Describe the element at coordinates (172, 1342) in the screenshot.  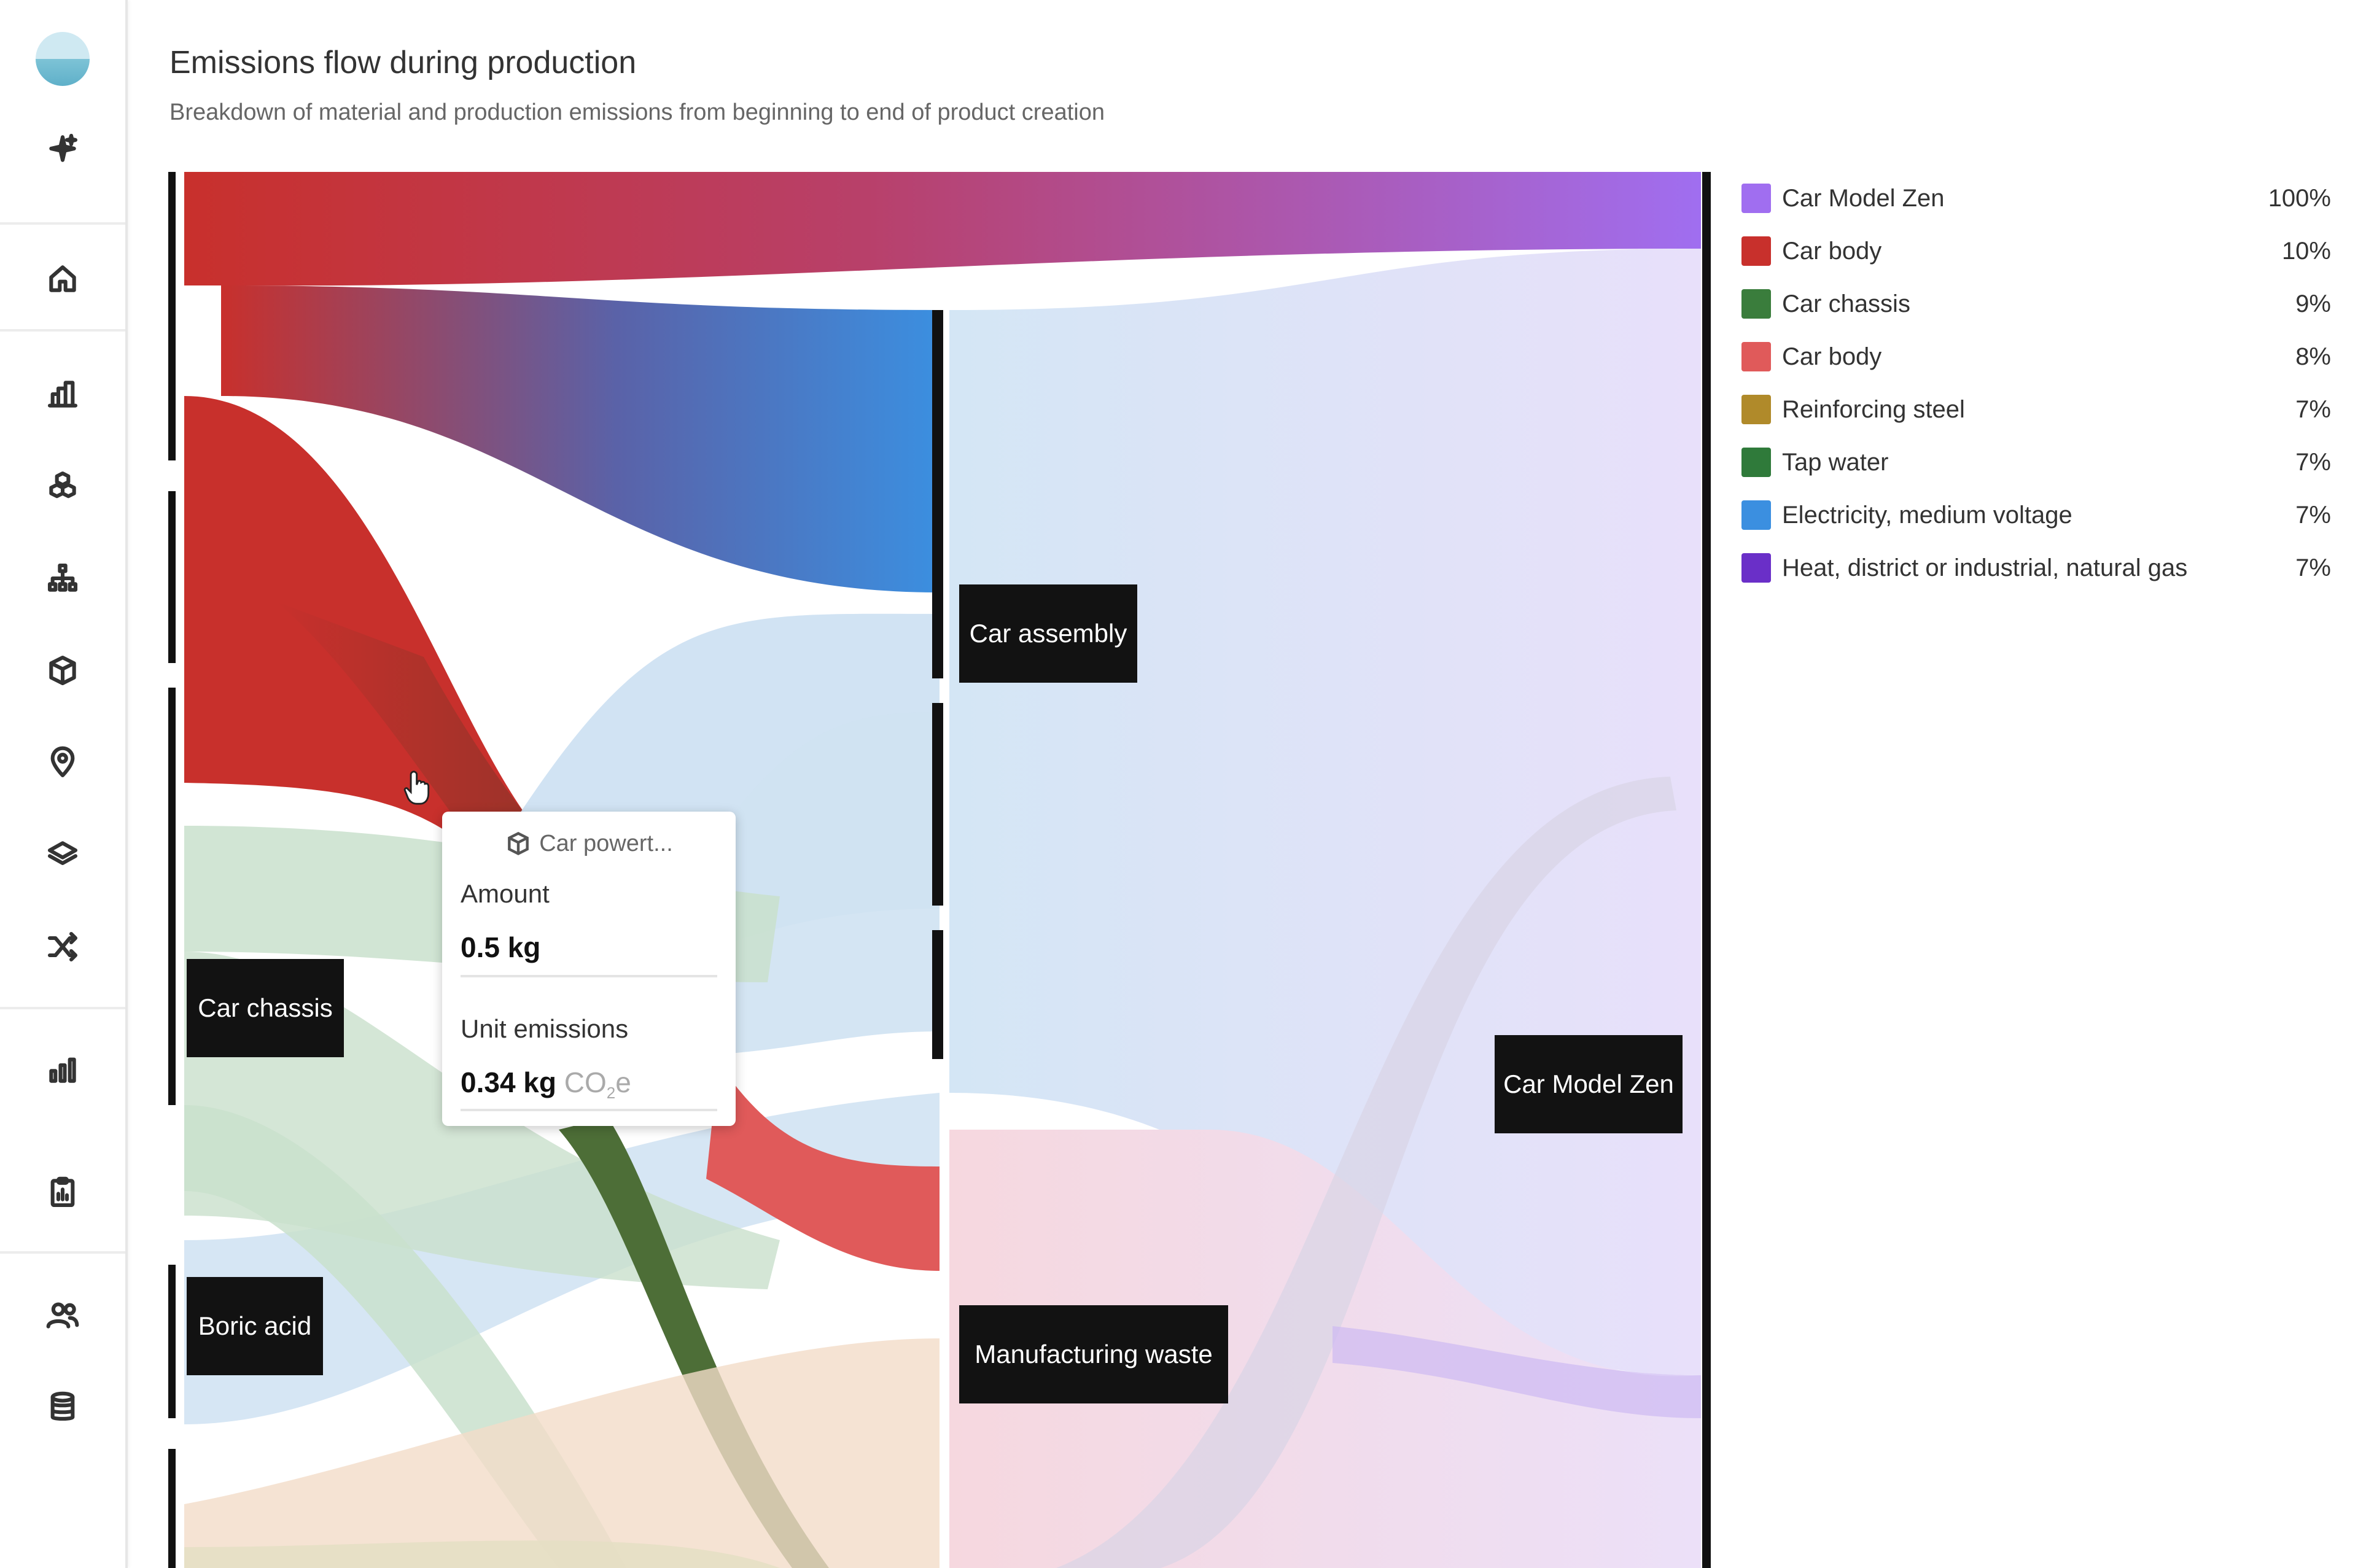
I see `node-bar-boric` at that location.